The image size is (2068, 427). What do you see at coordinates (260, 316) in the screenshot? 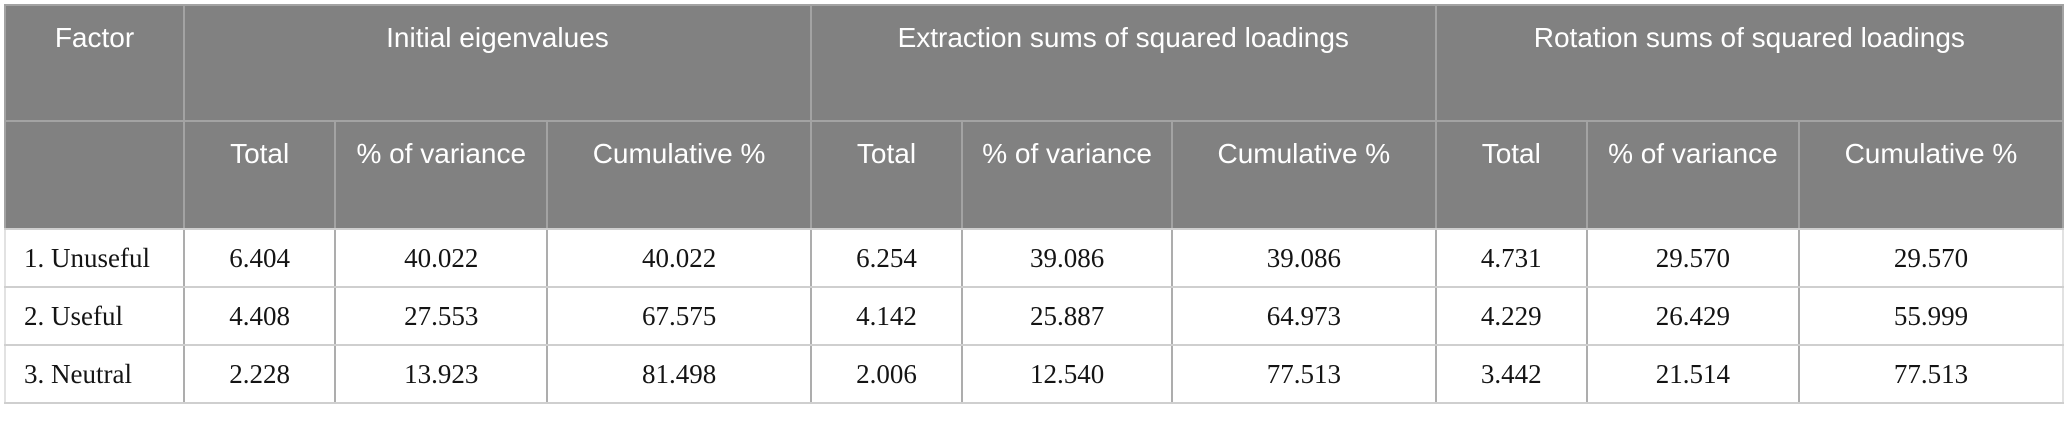
I see `value-cell: 4.408` at bounding box center [260, 316].